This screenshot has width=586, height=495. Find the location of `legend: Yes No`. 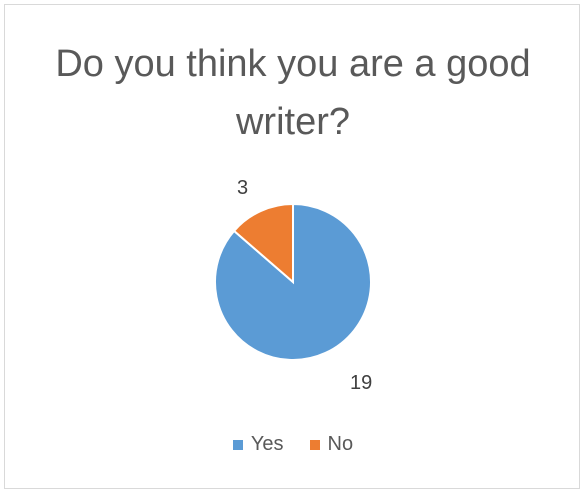

legend: Yes No is located at coordinates (293, 444).